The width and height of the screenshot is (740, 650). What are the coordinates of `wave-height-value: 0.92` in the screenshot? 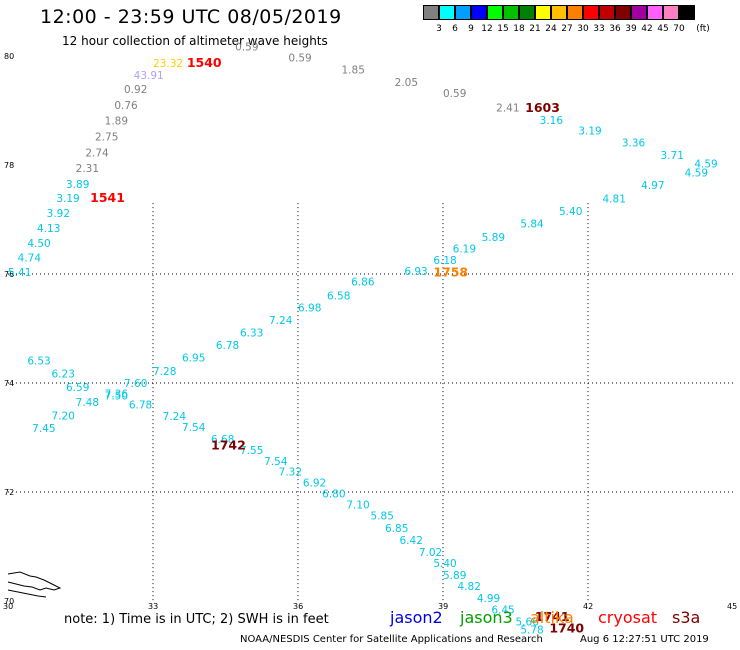 It's located at (135, 90).